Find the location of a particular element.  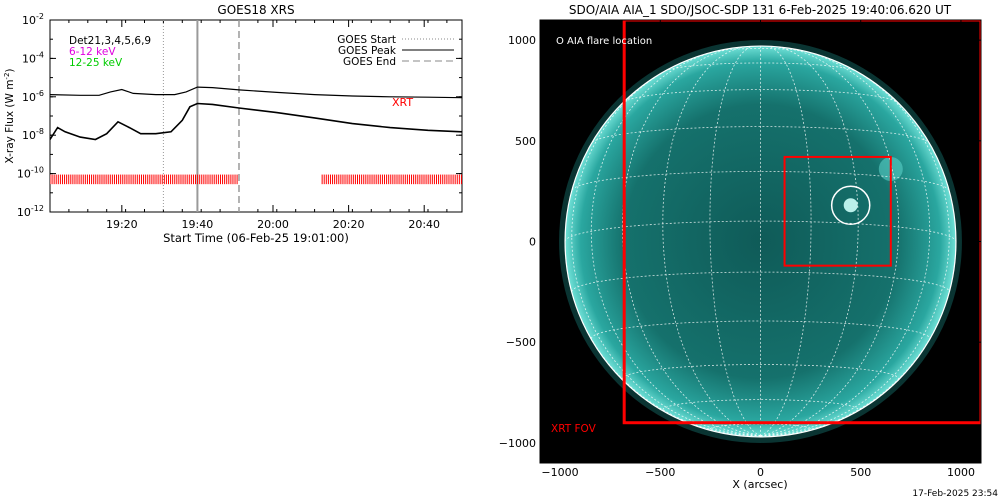

aia-y-tick-label: 0 is located at coordinates (532, 242).